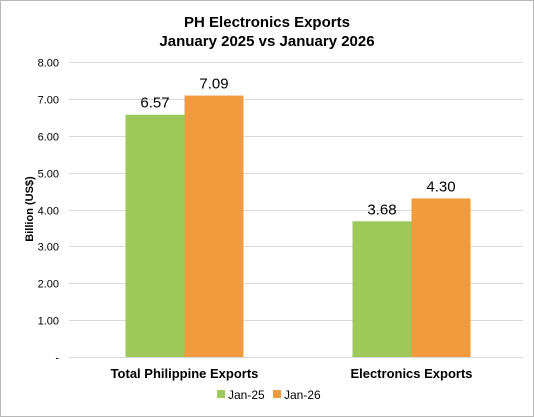 The height and width of the screenshot is (417, 534). I want to click on y-tick-label: -, so click(57, 359).